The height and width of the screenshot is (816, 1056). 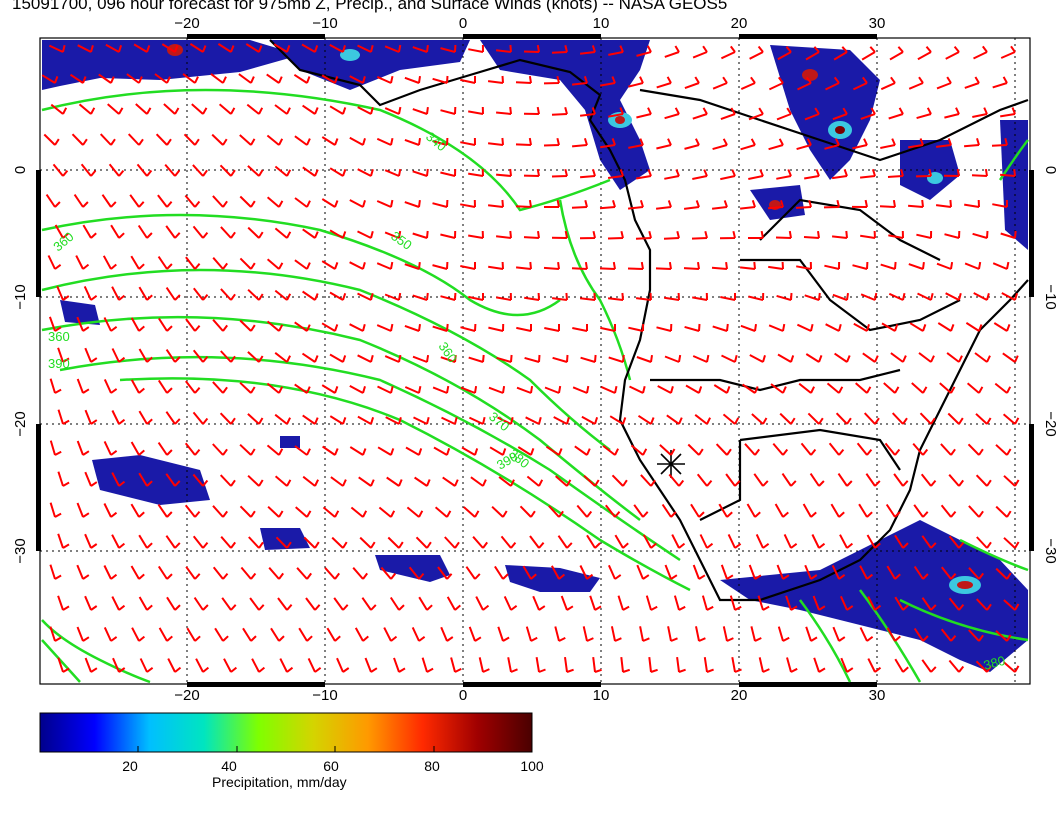 What do you see at coordinates (463, 23) in the screenshot?
I see `lon-label: 0` at bounding box center [463, 23].